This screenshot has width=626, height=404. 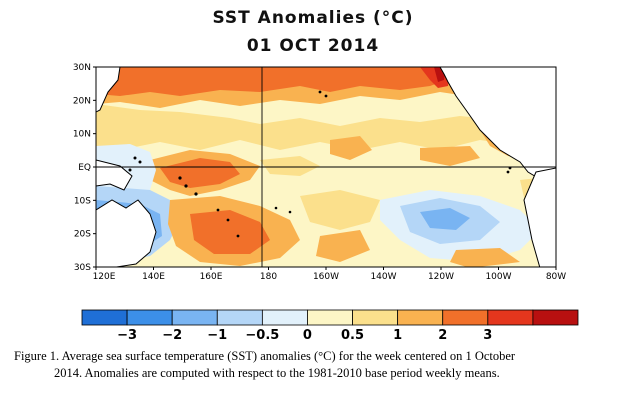 I want to click on colorbar-label: −1, so click(x=217, y=335).